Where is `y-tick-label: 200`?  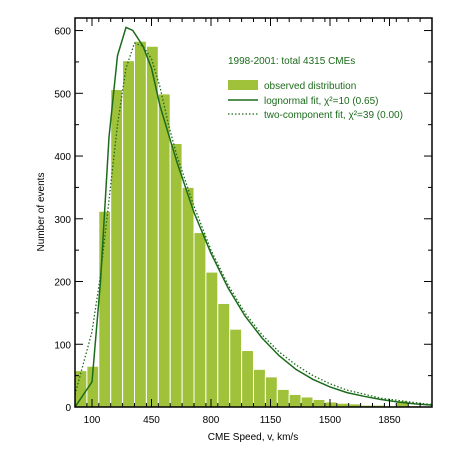 y-tick-label: 200 is located at coordinates (62, 283).